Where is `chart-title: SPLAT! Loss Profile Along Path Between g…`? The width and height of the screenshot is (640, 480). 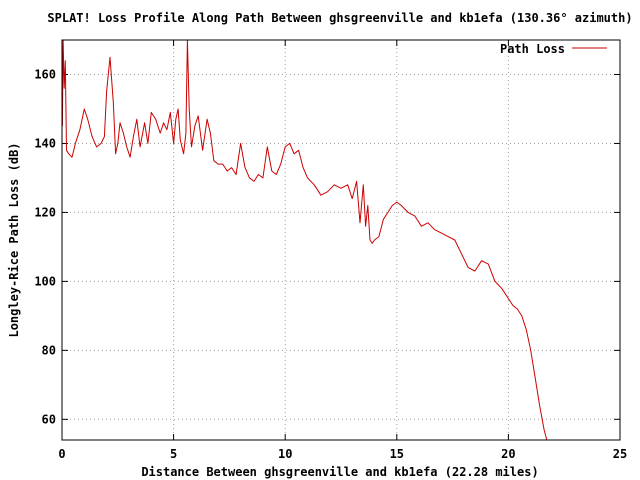
chart-title: SPLAT! Loss Profile Along Path Between g… is located at coordinates (339, 18).